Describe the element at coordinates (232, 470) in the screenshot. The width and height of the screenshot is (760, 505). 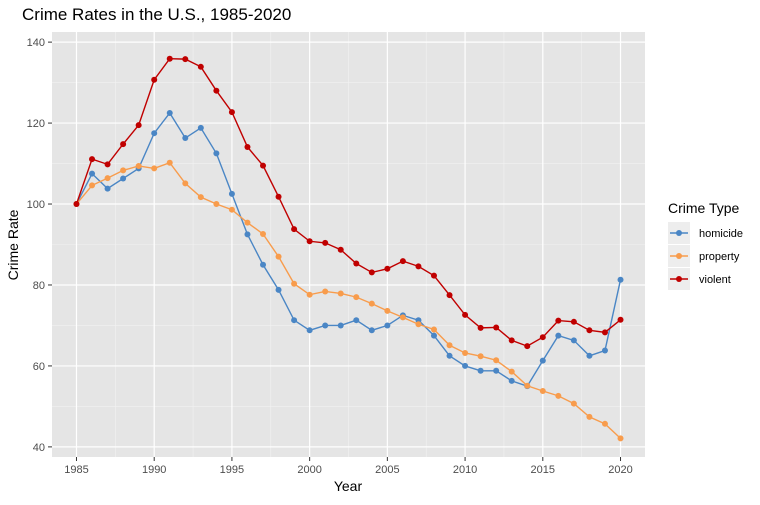
I see `x-tick-label: 1995` at that location.